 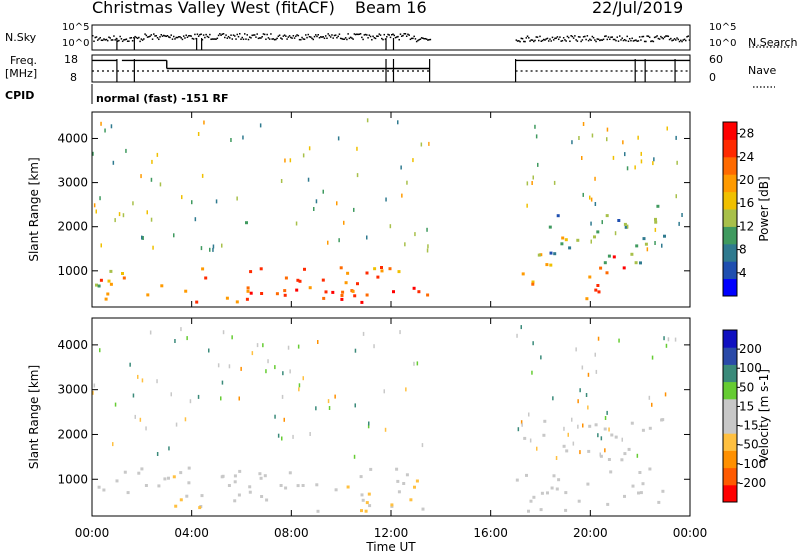 What do you see at coordinates (390, 547) in the screenshot?
I see `x-axis-label: Time UT` at bounding box center [390, 547].